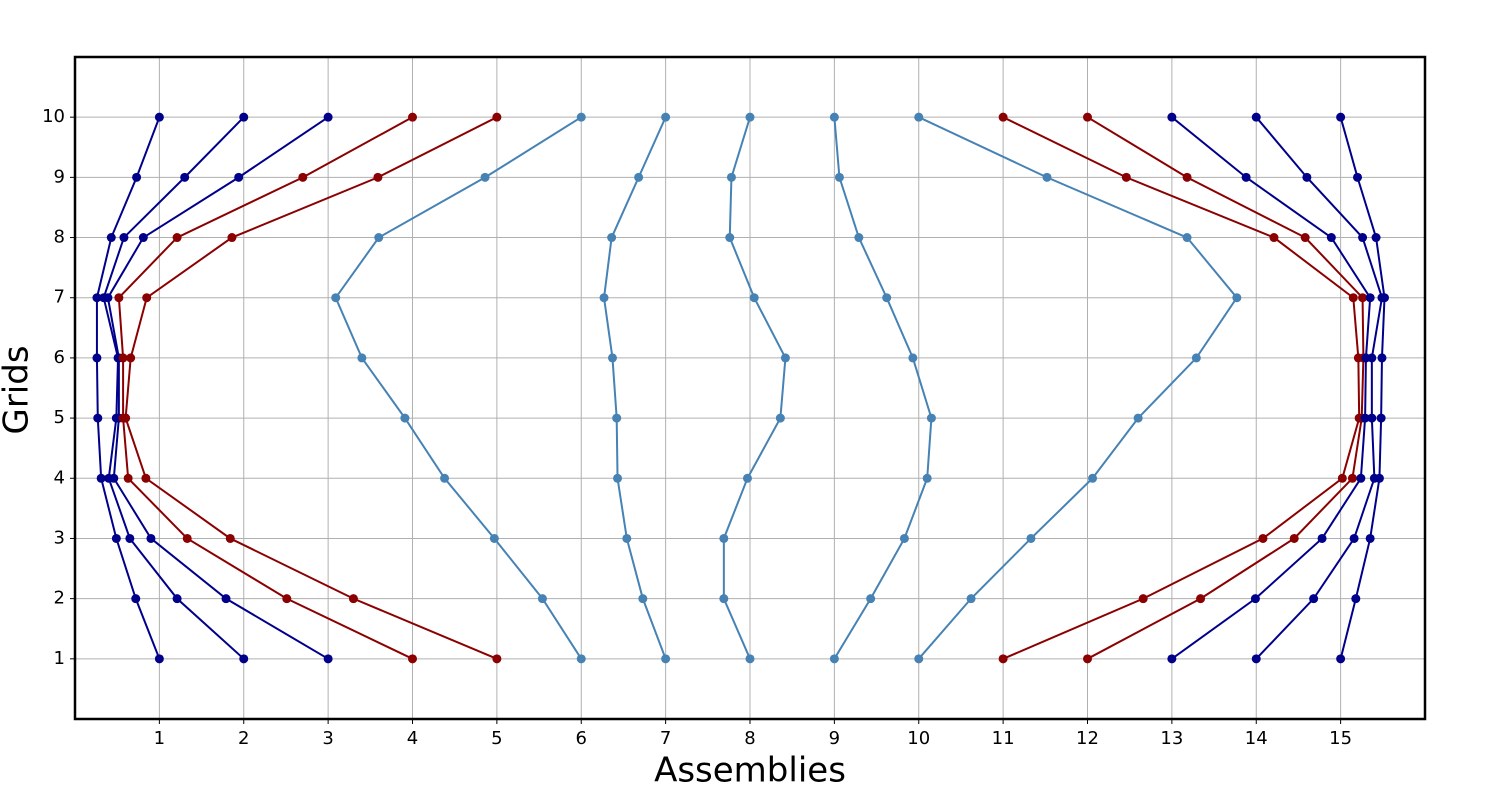 The width and height of the screenshot is (1500, 800). I want to click on y-tick-label: 1, so click(59, 658).